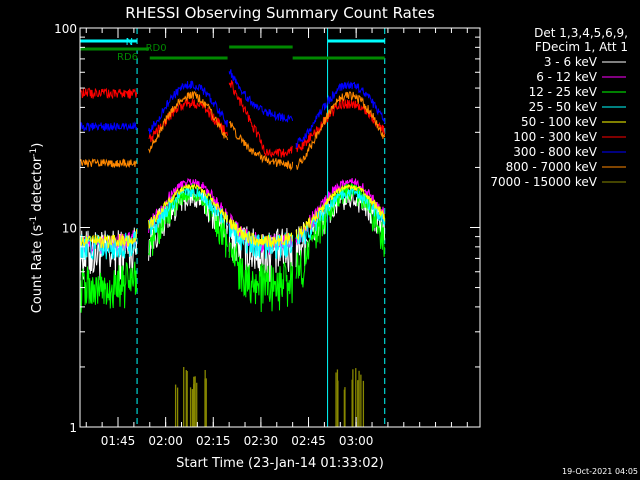 Image resolution: width=640 pixels, height=480 pixels. What do you see at coordinates (37, 186) in the screenshot?
I see `y-axis-label-mid: detector` at bounding box center [37, 186].